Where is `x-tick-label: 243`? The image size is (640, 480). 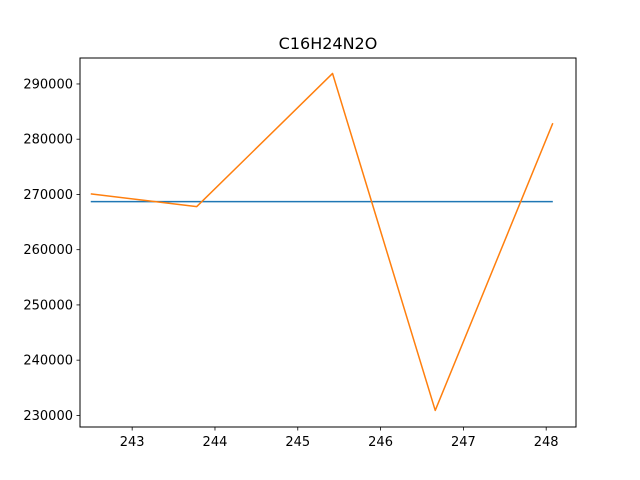 x-tick-label: 243 is located at coordinates (132, 442).